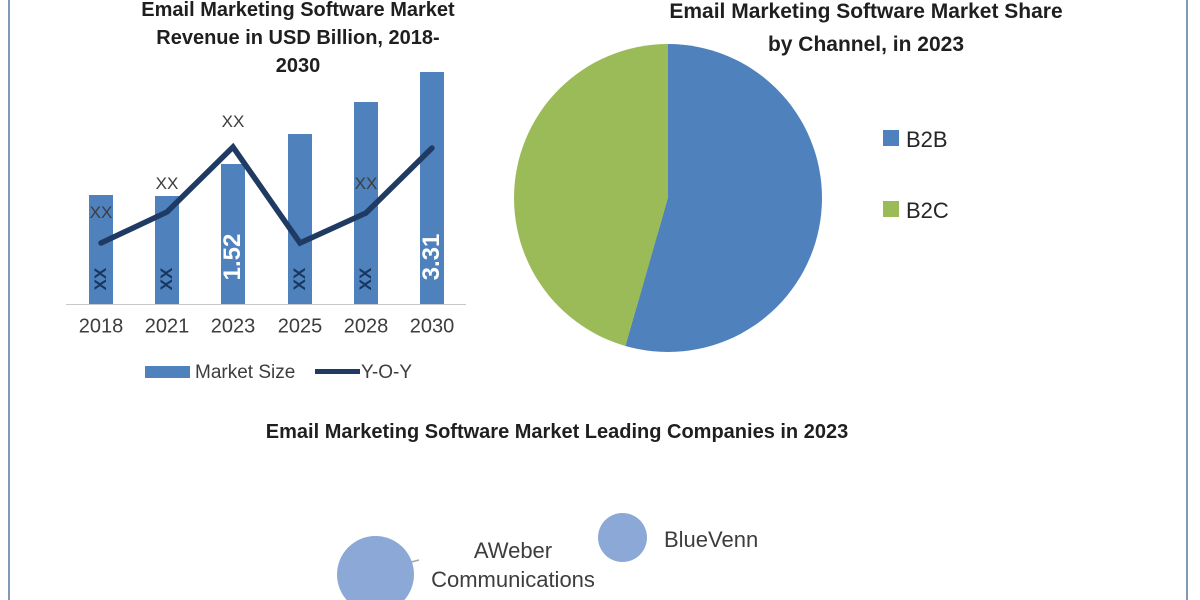 The image size is (1200, 600). I want to click on bar-value-2030: 3.31, so click(431, 257).